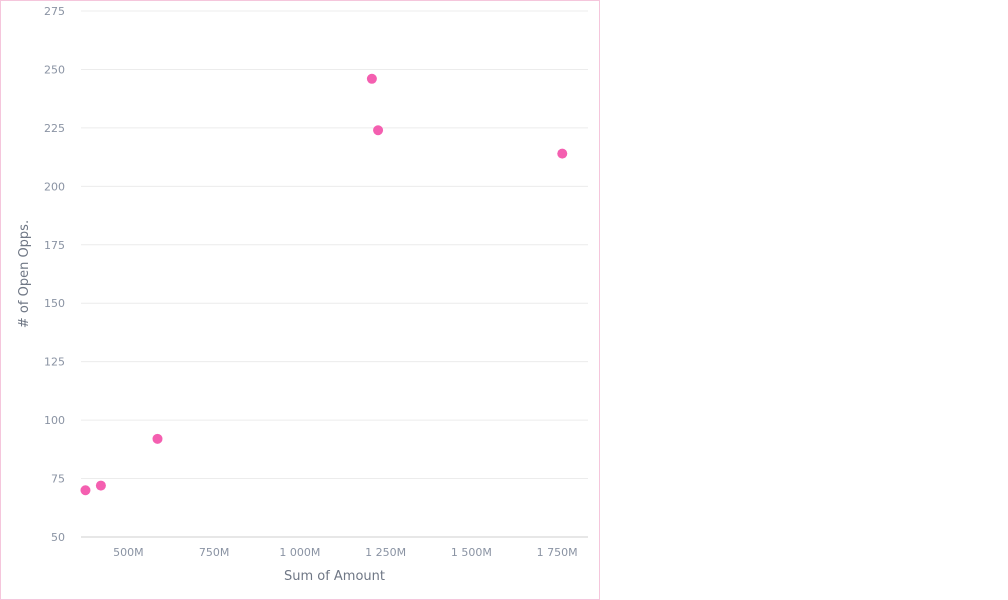  Describe the element at coordinates (54, 362) in the screenshot. I see `y-tick-label: 125` at that location.